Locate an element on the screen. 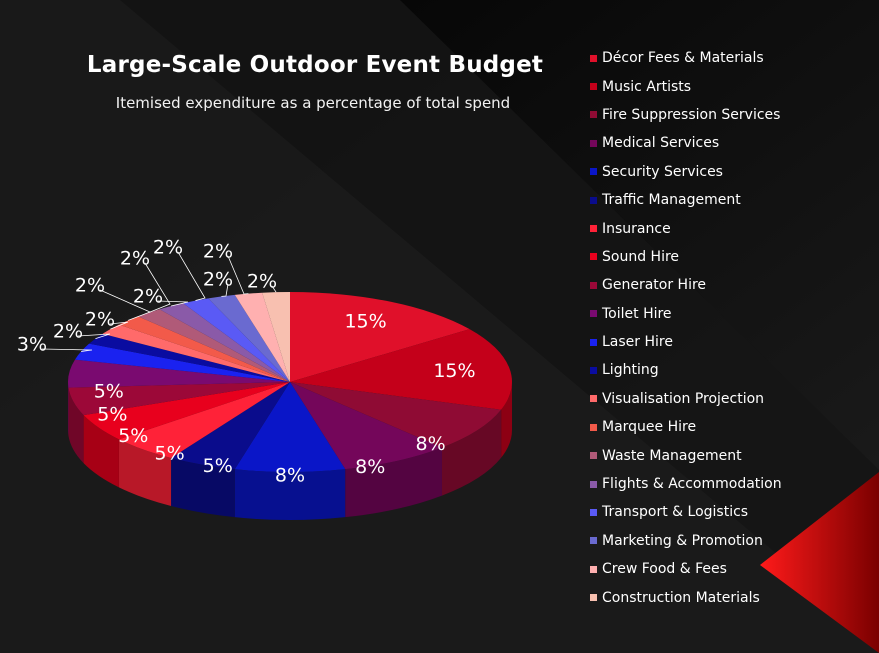 Image resolution: width=879 pixels, height=653 pixels. legend-label: Construction Materials is located at coordinates (681, 597).